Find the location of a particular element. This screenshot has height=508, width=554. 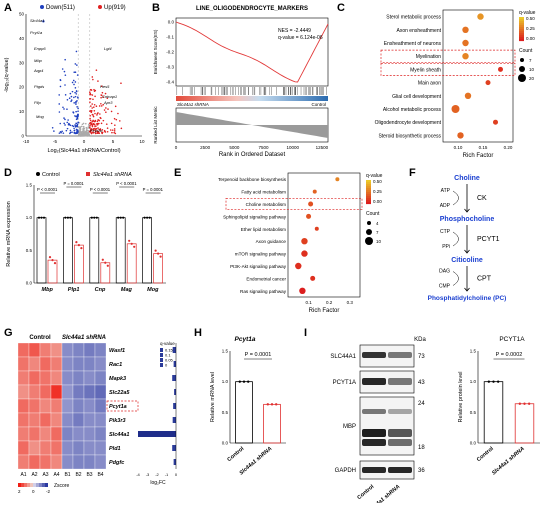

y-tick-label: -0.4 is located at coordinates (170, 82).